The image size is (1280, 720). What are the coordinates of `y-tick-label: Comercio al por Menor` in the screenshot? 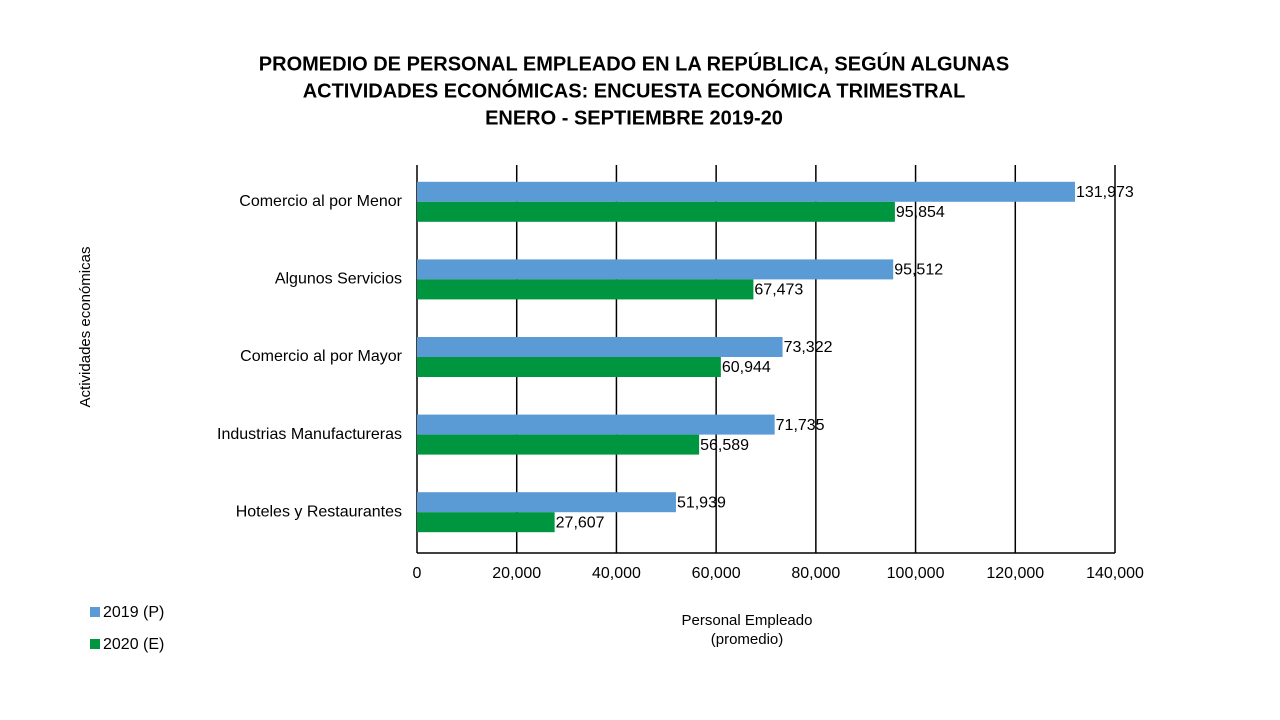 It's located at (320, 201).